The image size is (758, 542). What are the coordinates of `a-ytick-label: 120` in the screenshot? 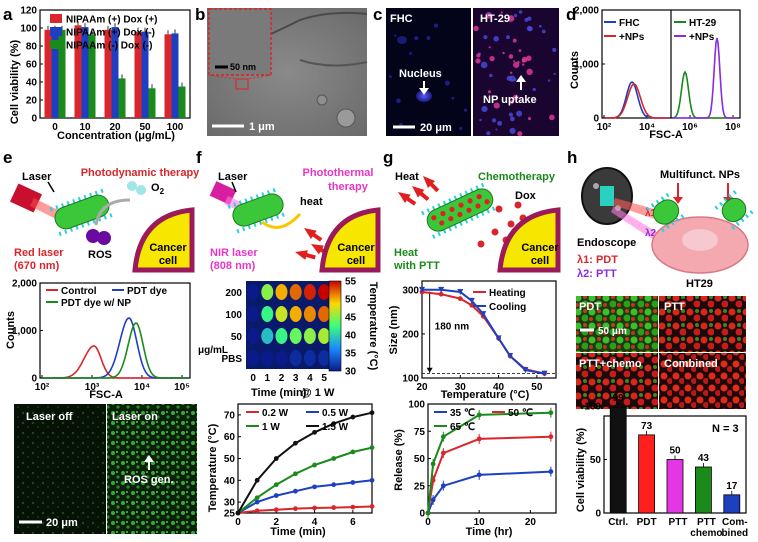 It's located at (28, 11).